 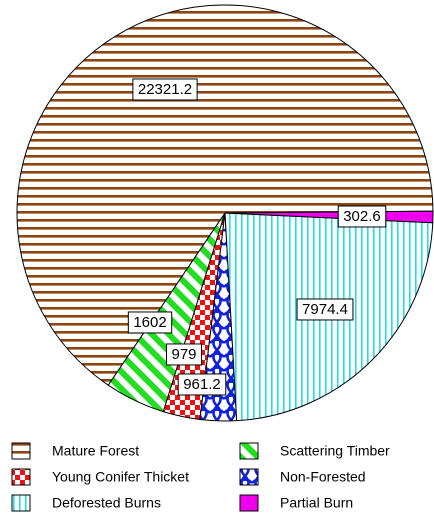 I want to click on data-label: 302.6, so click(x=362, y=216).